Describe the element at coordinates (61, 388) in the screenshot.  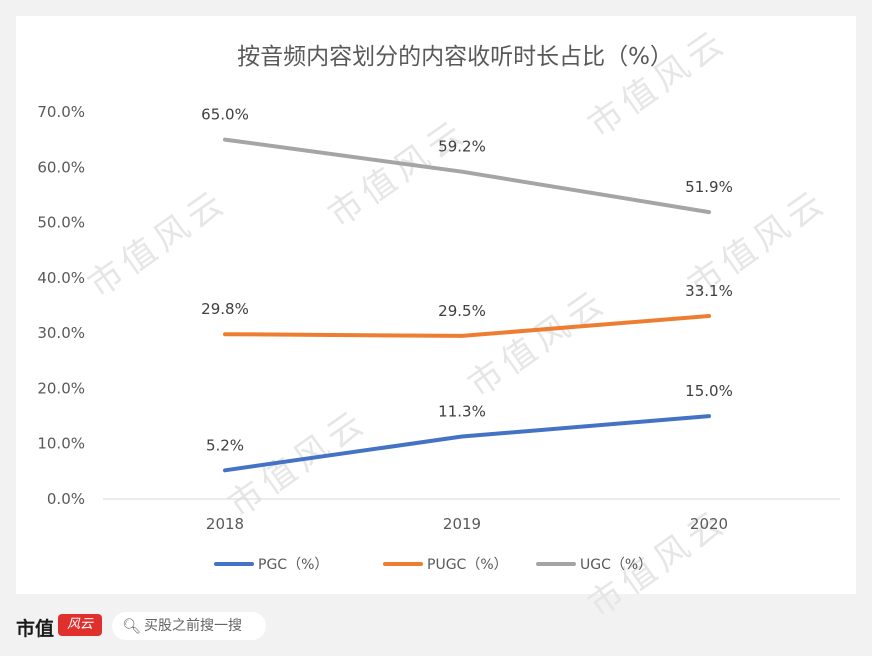
I see `y-tick-label: 20.0%` at that location.